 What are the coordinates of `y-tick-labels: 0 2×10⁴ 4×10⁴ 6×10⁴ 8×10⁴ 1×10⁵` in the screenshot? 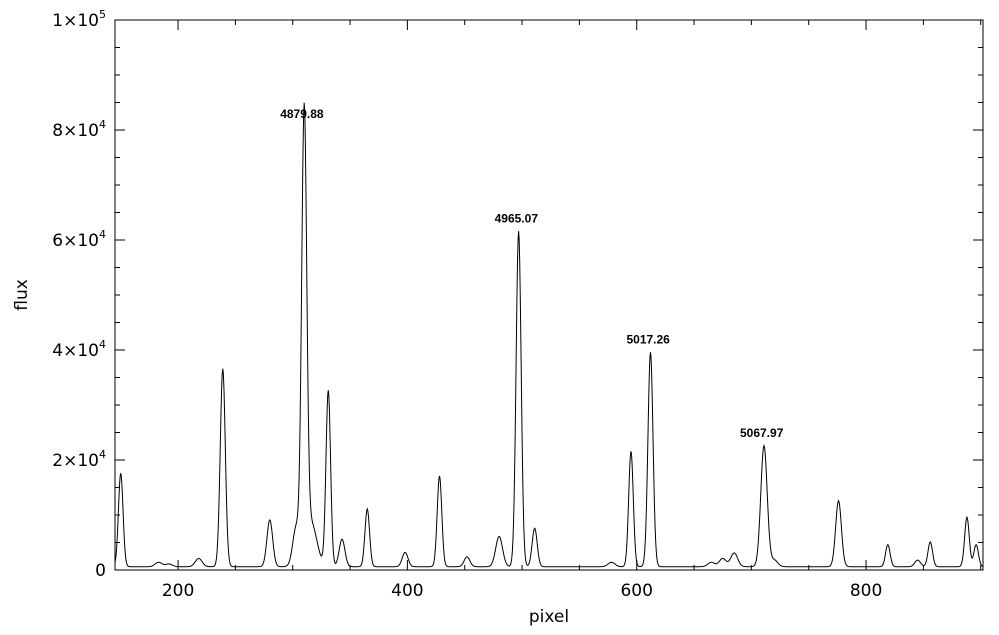 It's located at (79, 294).